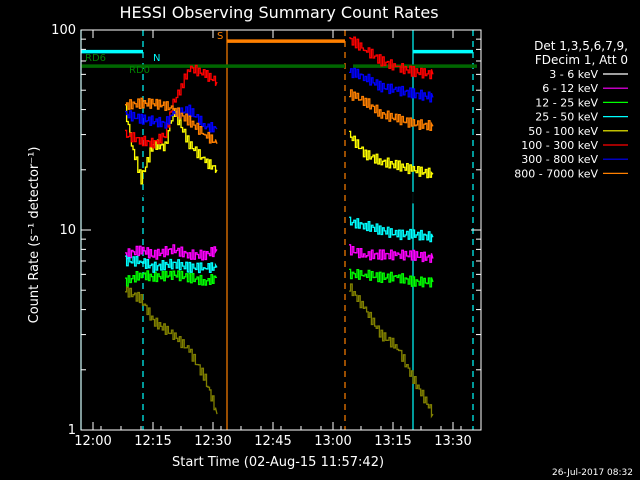  What do you see at coordinates (566, 117) in the screenshot?
I see `legend-label-3: 25 - 50 keV` at bounding box center [566, 117].